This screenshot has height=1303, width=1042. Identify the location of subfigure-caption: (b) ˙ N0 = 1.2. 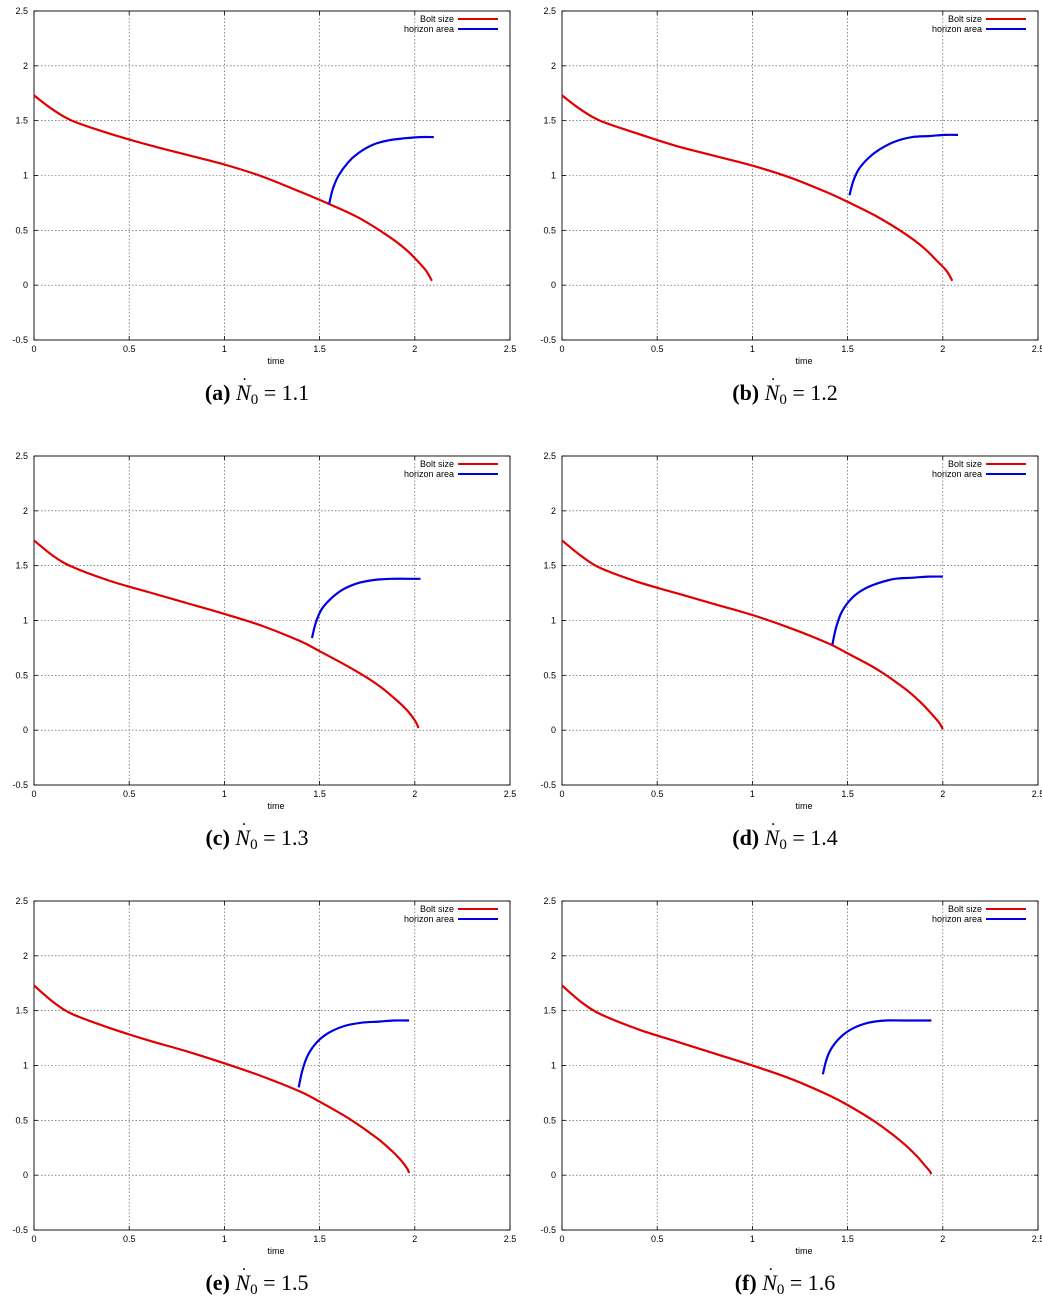
(785, 391).